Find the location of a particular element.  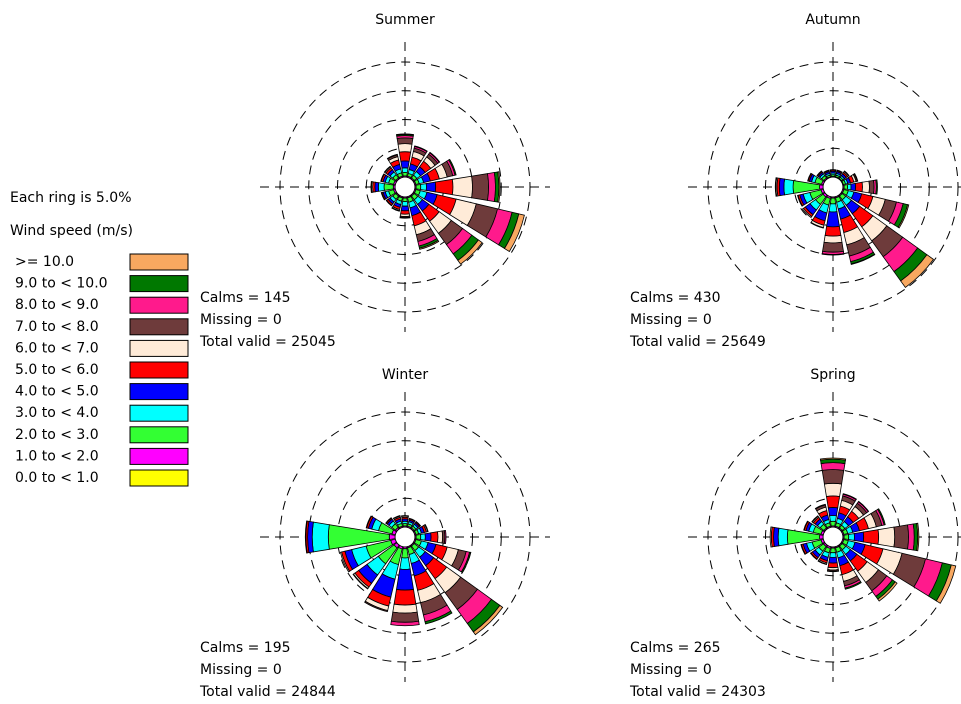

legend-label: 2.0 to < 3.0 is located at coordinates (57, 435).